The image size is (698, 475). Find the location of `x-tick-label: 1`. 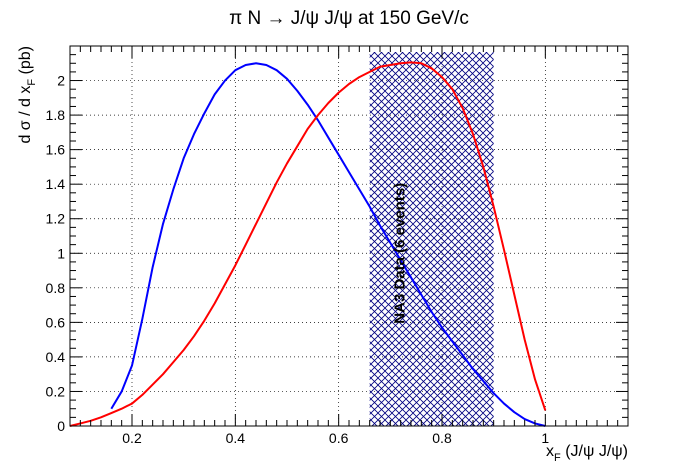

x-tick-label: 1 is located at coordinates (545, 438).